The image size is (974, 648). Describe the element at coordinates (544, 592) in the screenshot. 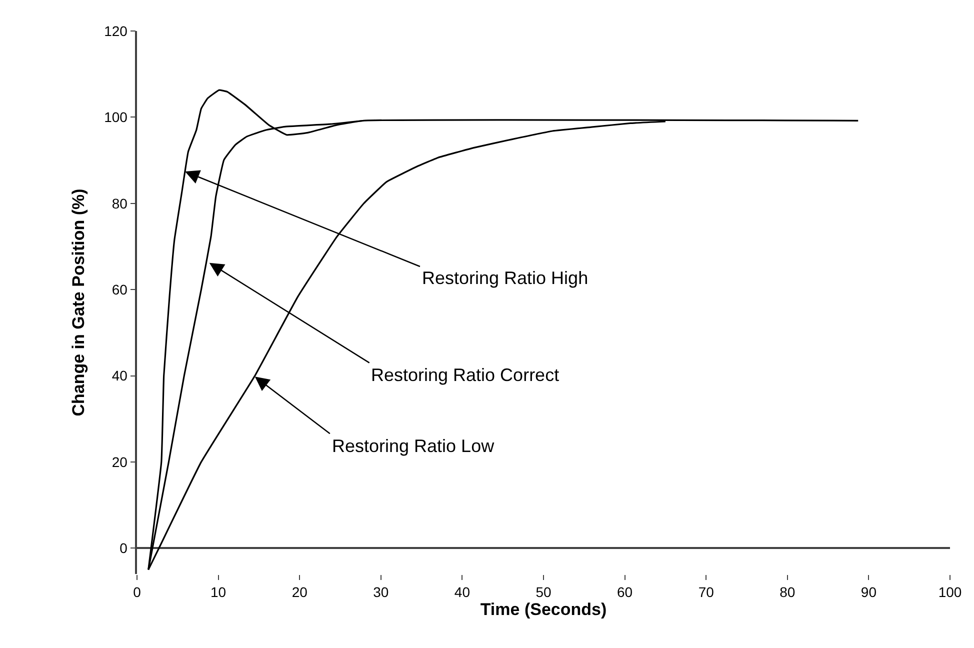

I see `x-tick-label: 50` at that location.